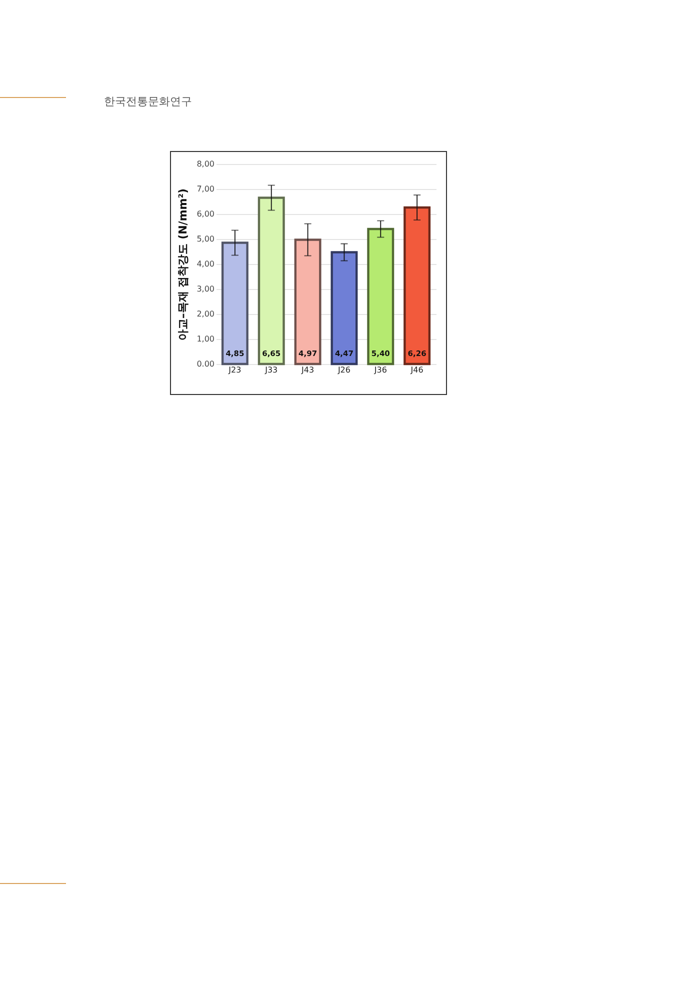 This screenshot has height=990, width=689. Describe the element at coordinates (307, 370) in the screenshot. I see `x-tick-label: J43` at that location.